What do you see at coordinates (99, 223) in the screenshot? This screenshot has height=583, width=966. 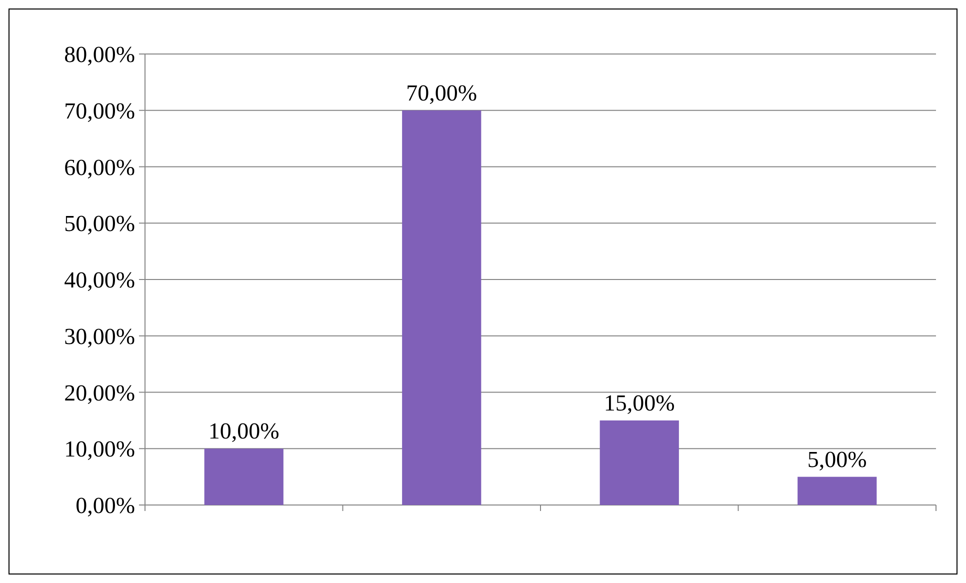 I see `y-tick-label: 50,00%` at bounding box center [99, 223].